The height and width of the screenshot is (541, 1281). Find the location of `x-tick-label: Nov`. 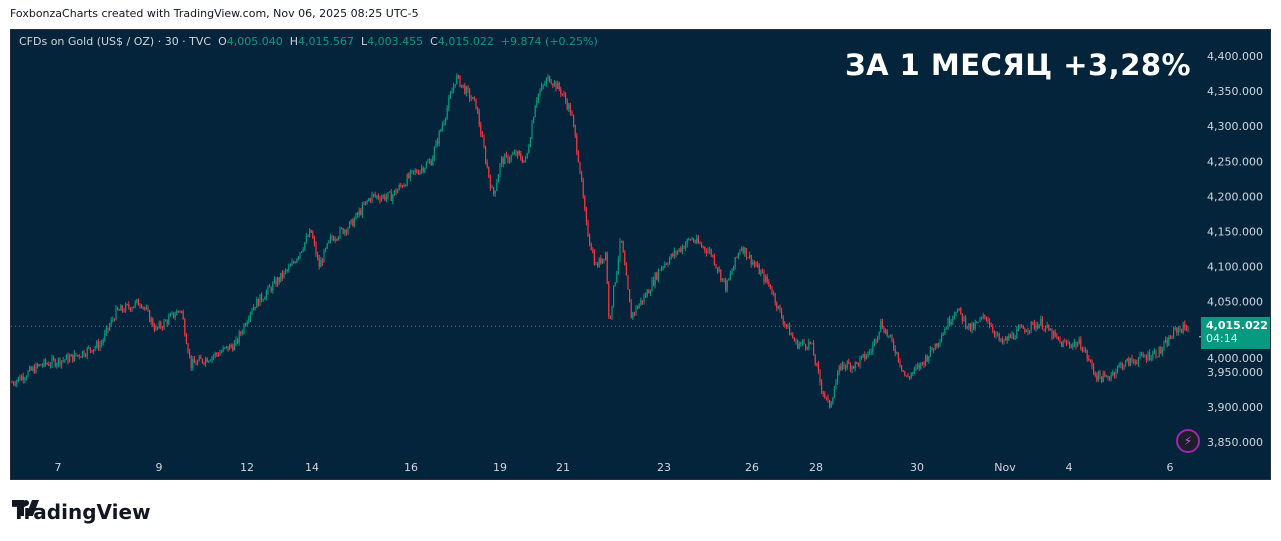

x-tick-label: Nov is located at coordinates (1005, 467).